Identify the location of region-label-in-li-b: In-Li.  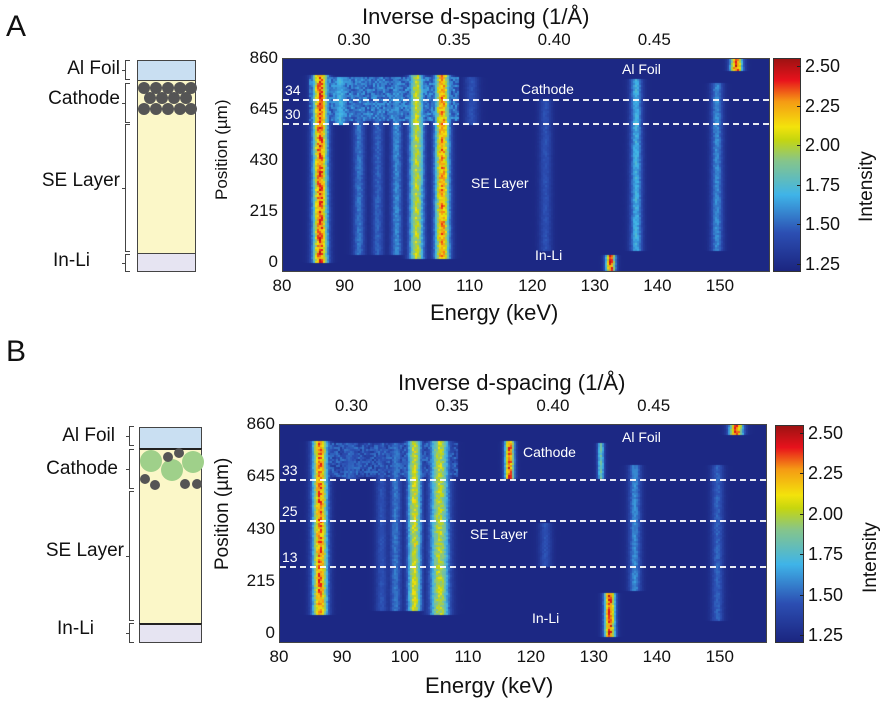
(546, 618).